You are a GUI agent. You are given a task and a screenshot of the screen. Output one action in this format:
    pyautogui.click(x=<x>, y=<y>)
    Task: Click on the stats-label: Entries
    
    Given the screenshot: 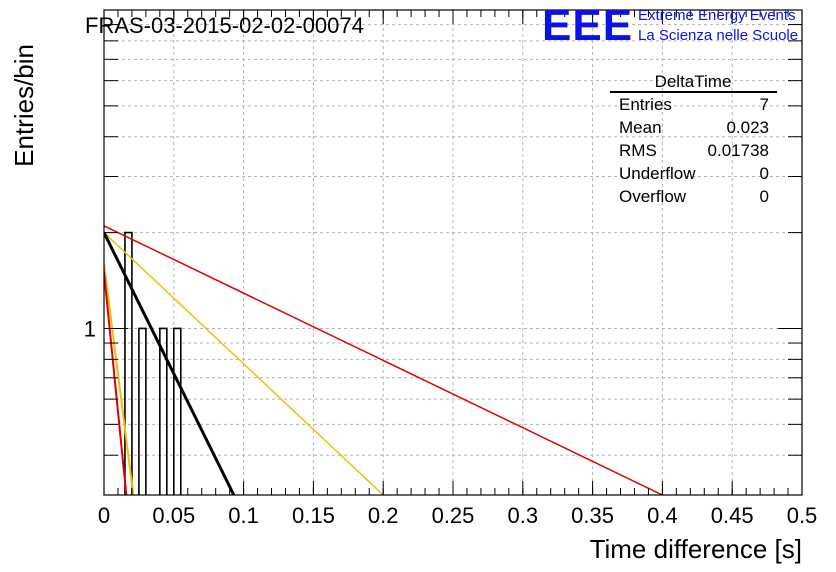 What is the action you would take?
    pyautogui.click(x=645, y=104)
    